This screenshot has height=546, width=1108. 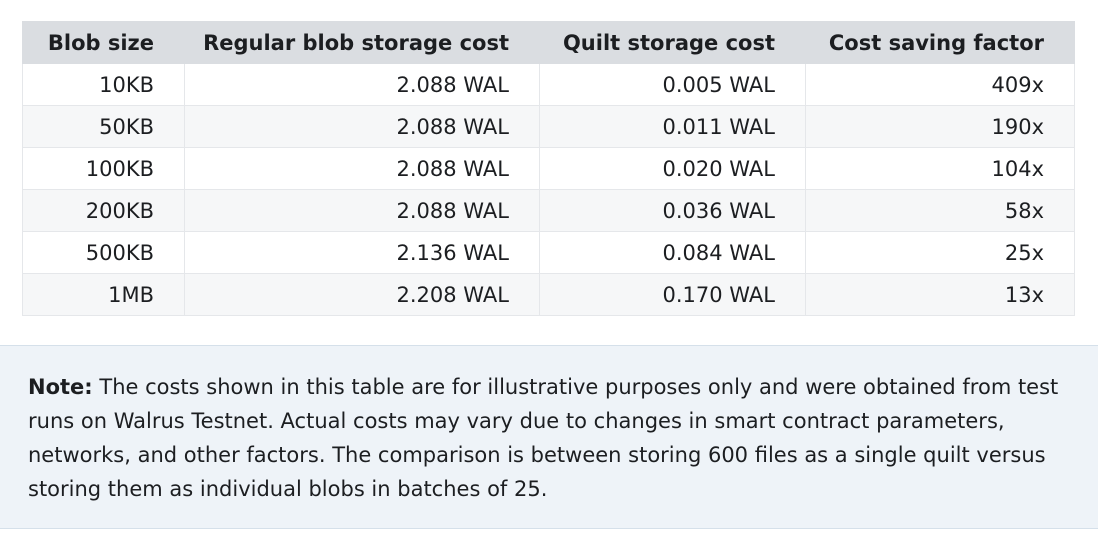 I want to click on header-regular-blob-storage-cost: Regular blob storage cost, so click(x=362, y=42).